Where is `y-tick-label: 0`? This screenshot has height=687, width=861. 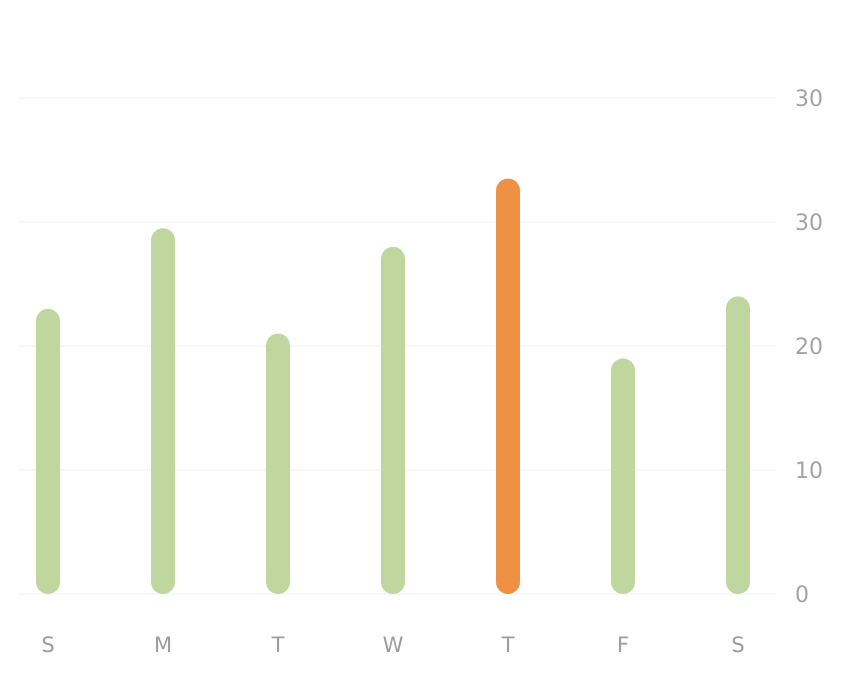 y-tick-label: 0 is located at coordinates (802, 595).